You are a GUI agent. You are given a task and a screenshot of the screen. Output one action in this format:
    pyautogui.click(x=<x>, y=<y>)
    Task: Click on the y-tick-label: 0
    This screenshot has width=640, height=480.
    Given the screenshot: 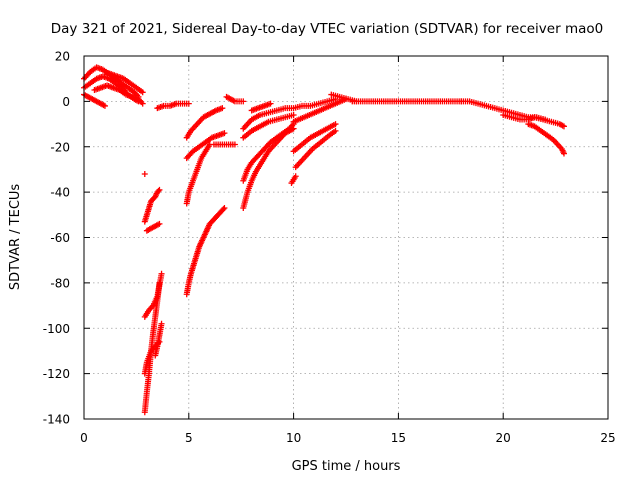 What is the action you would take?
    pyautogui.click(x=66, y=102)
    